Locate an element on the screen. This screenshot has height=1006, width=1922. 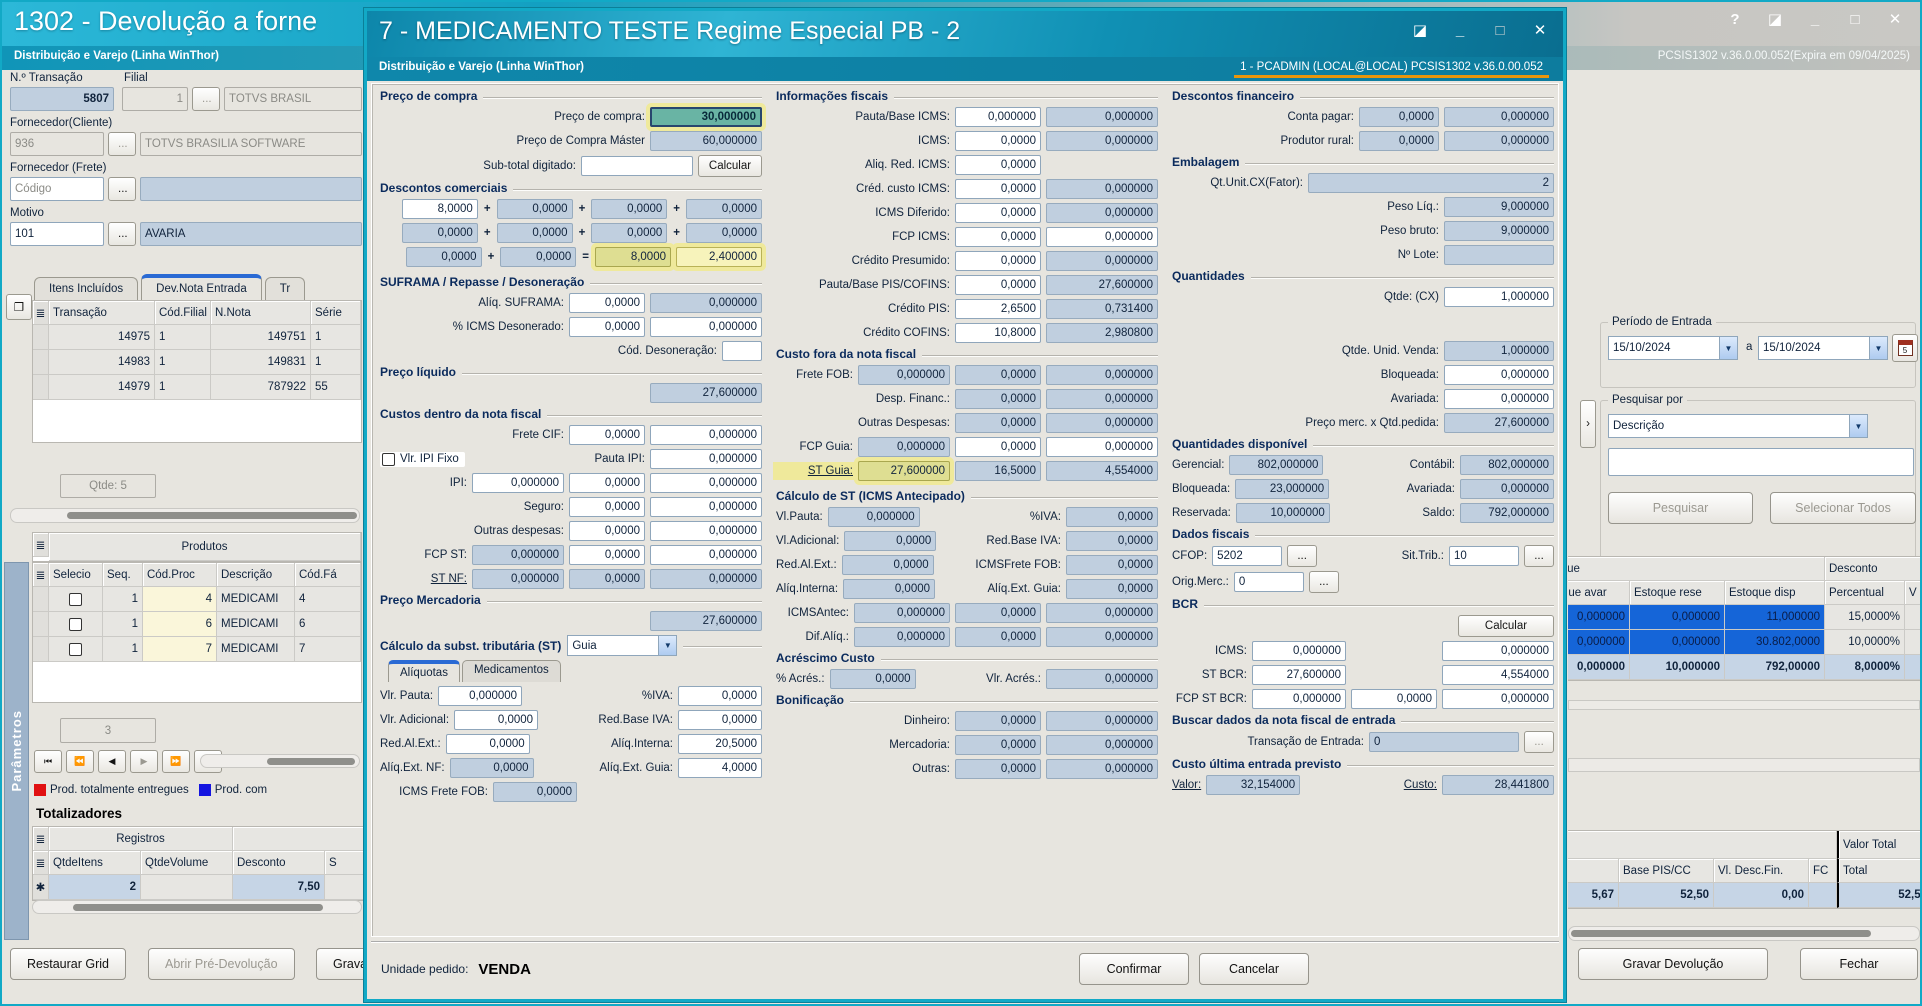
parametros-side-tab: Parâmetros is located at coordinates (16, 751).